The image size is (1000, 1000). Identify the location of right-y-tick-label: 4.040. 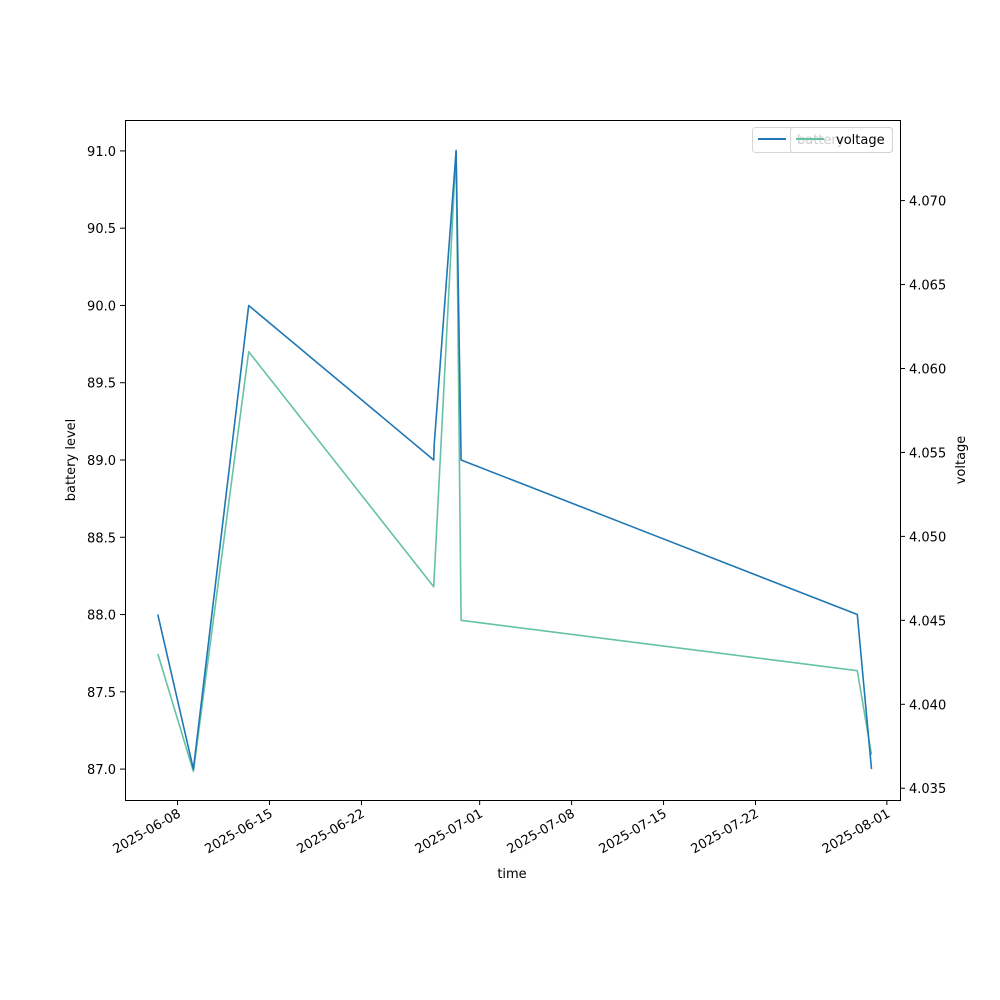
(927, 705).